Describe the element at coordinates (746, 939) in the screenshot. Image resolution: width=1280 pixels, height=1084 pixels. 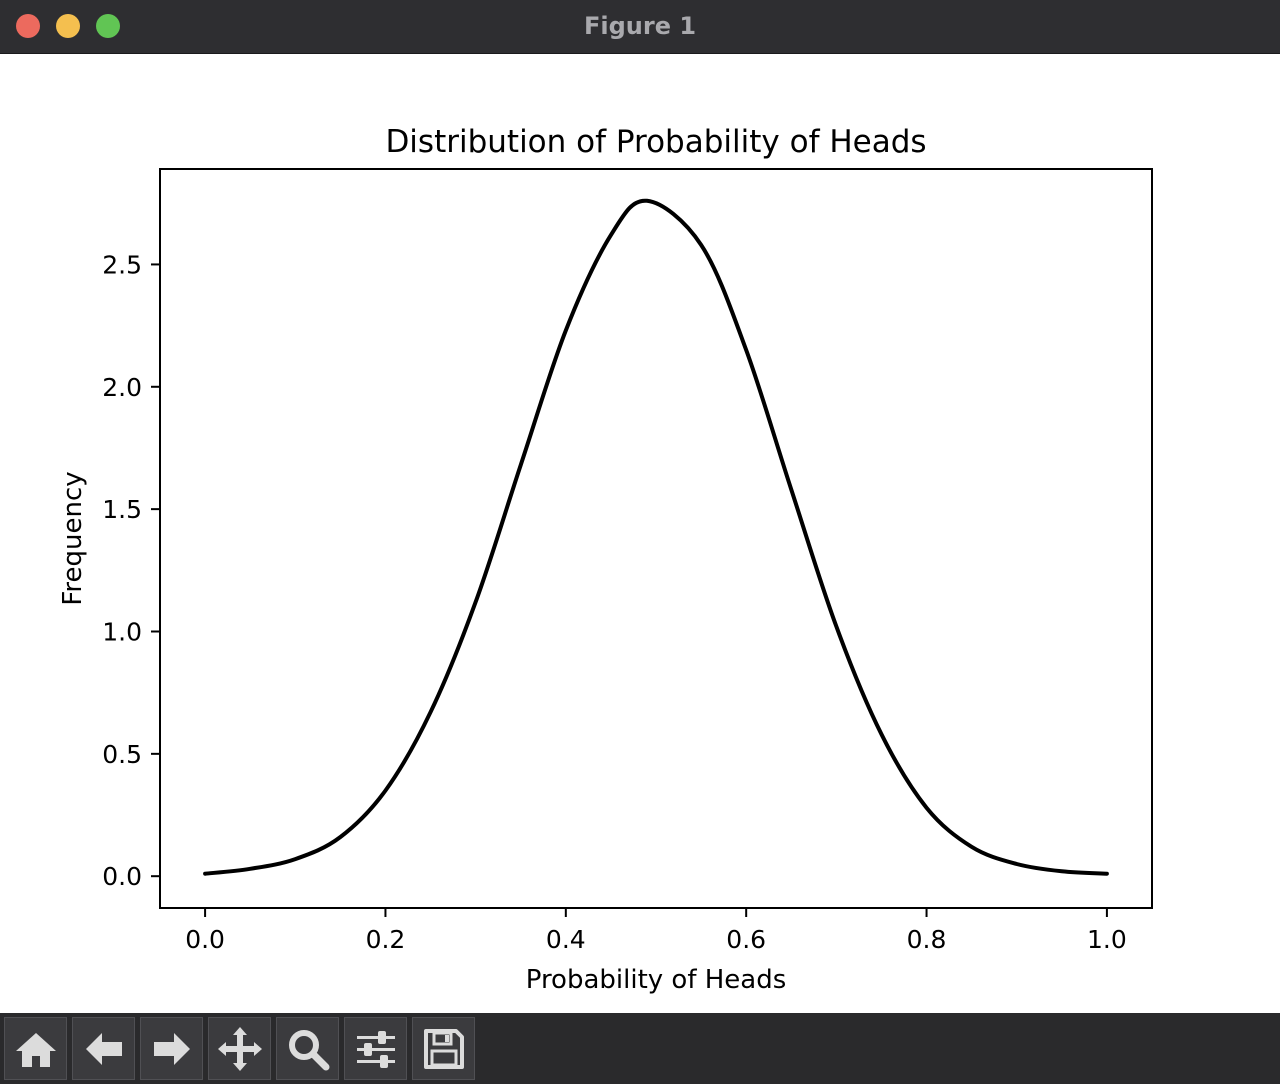
I see `x-tick-label: 0.6` at that location.